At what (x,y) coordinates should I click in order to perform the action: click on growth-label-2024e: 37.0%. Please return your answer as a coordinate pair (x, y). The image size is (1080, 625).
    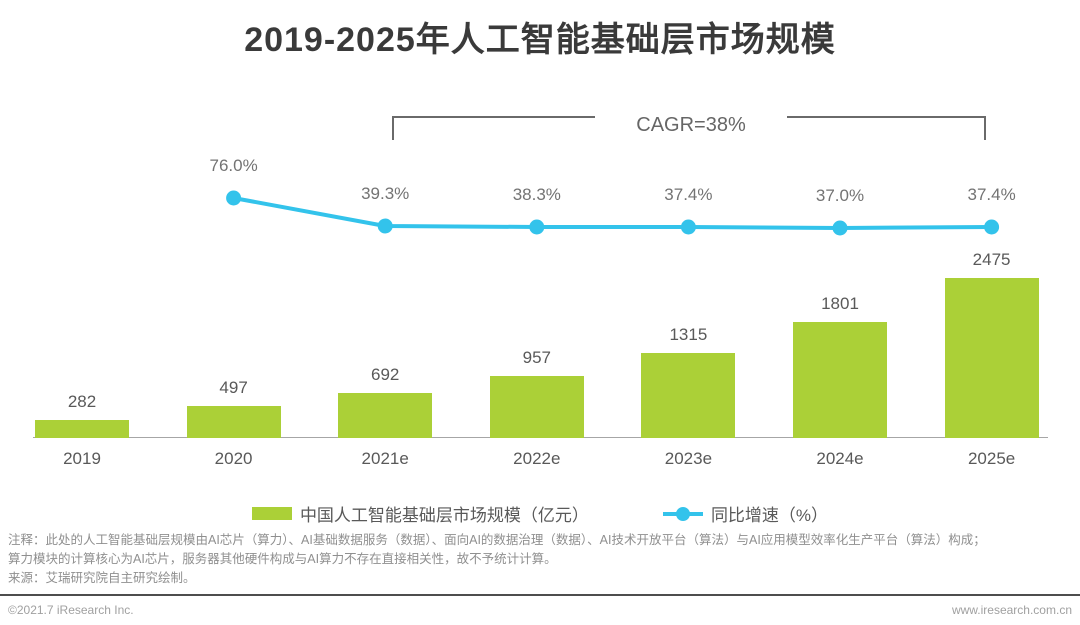
    Looking at the image, I should click on (840, 195).